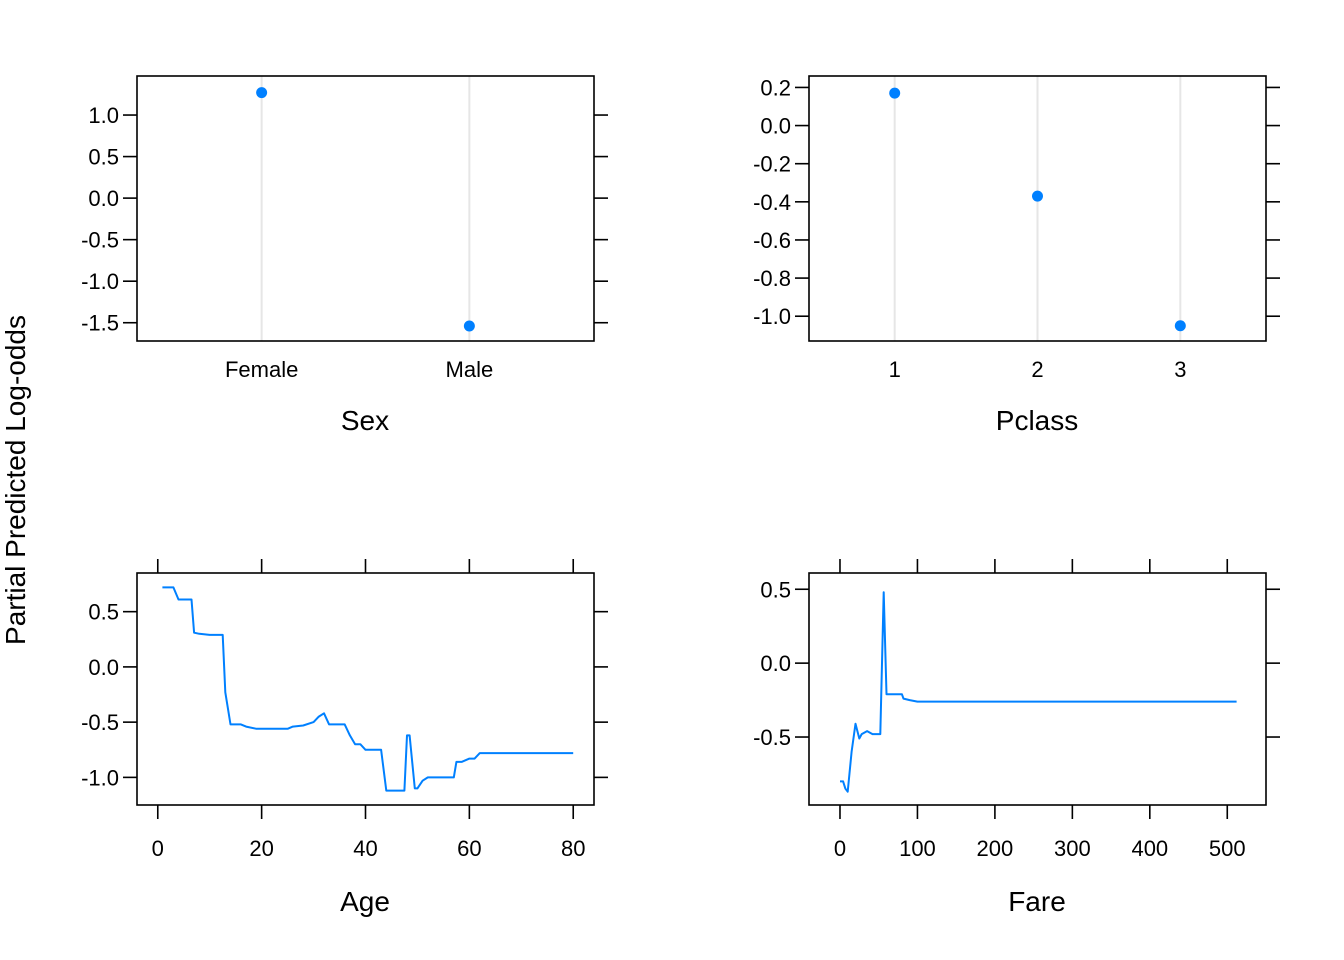 This screenshot has height=960, width=1344. I want to click on y-tick-label: -0.8, so click(772, 278).